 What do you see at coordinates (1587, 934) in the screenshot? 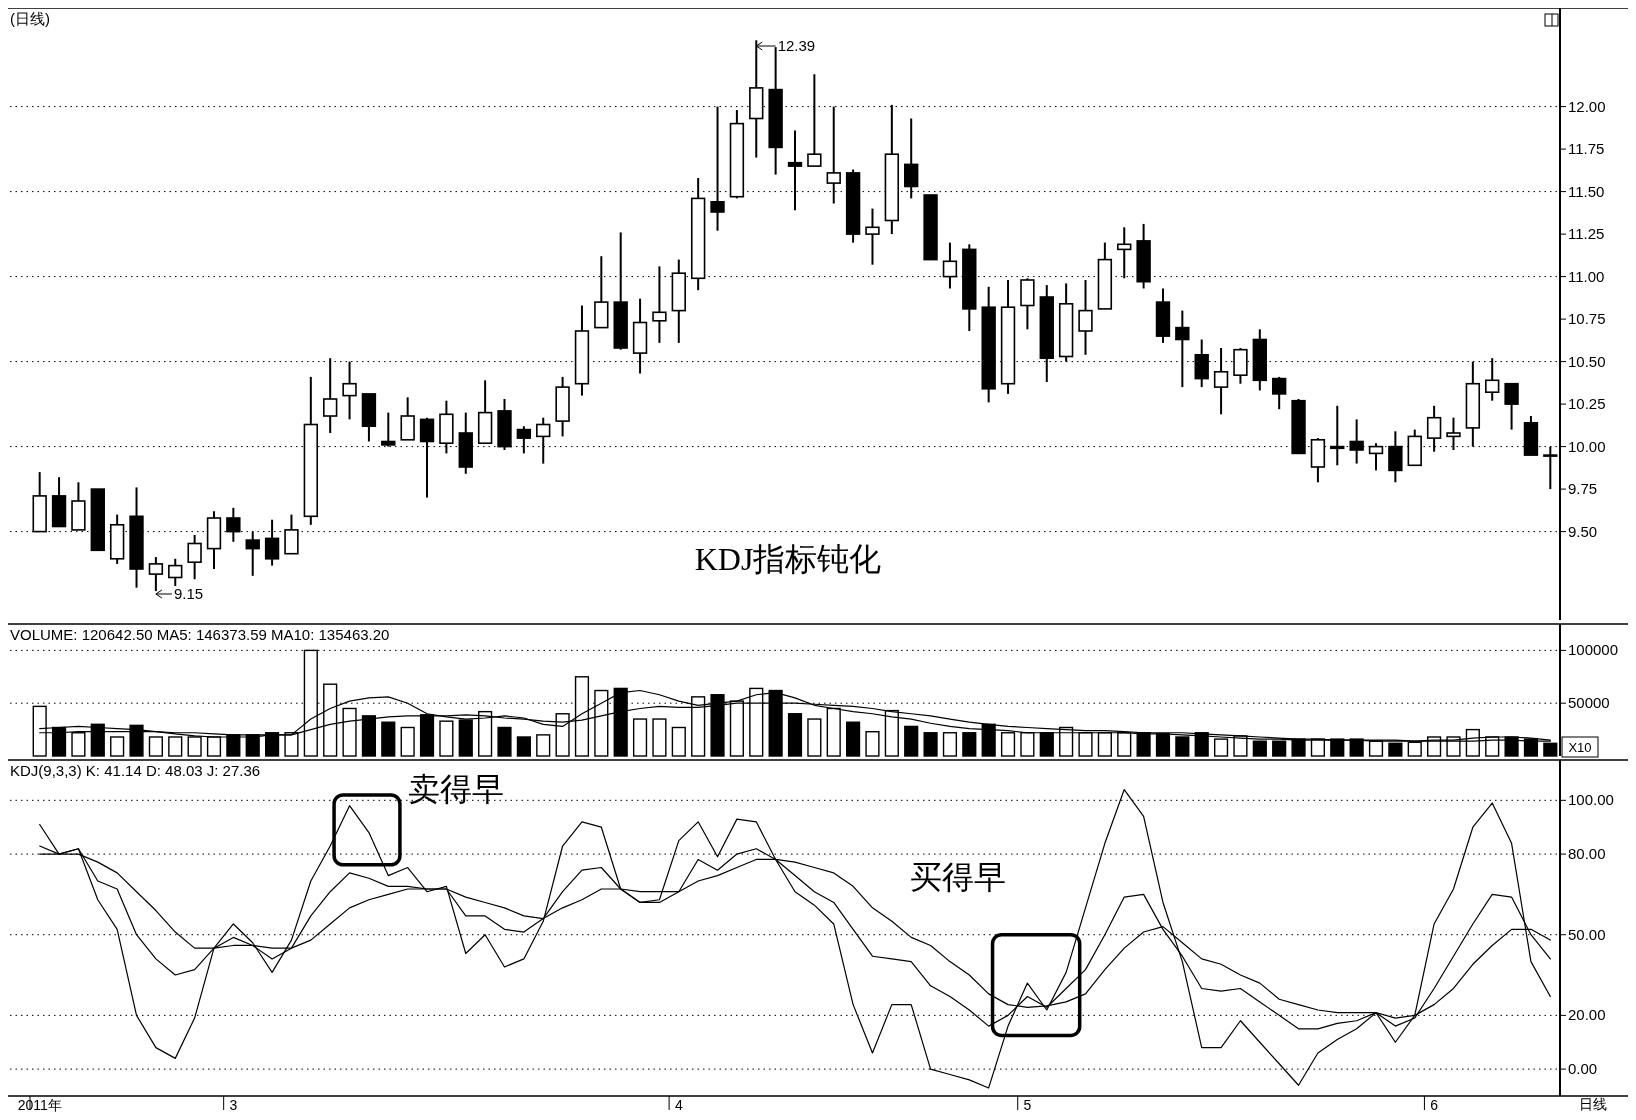
I see `y-tick-label: 50.00` at bounding box center [1587, 934].